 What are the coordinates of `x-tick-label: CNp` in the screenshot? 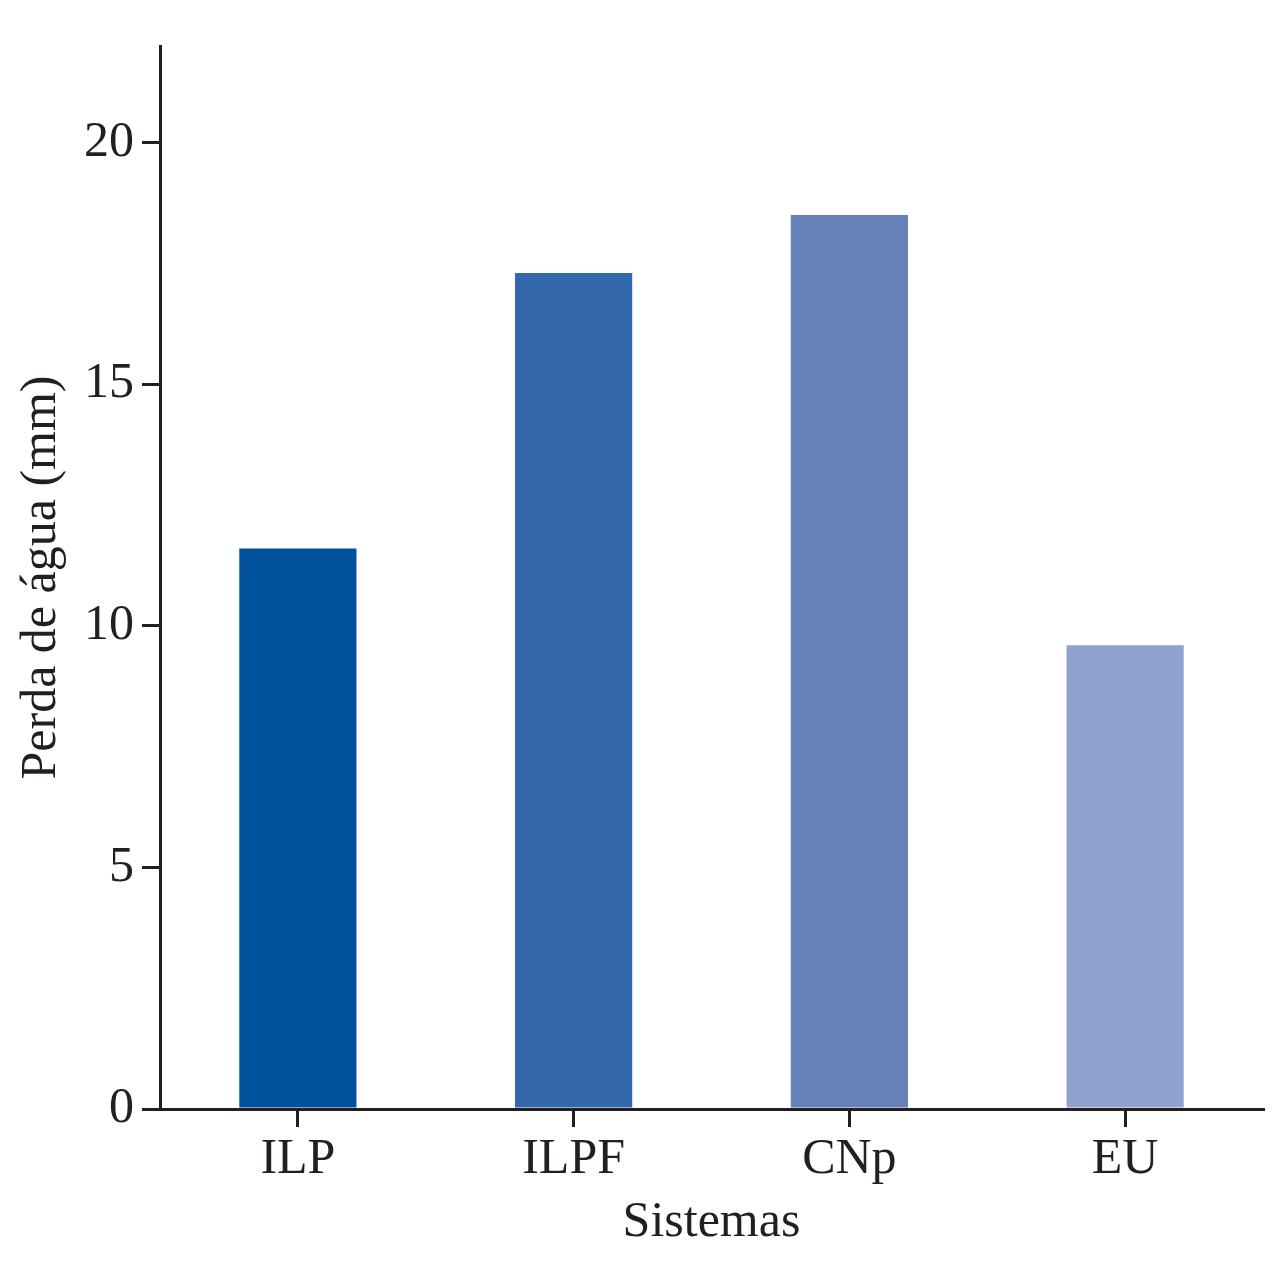 It's located at (849, 1156).